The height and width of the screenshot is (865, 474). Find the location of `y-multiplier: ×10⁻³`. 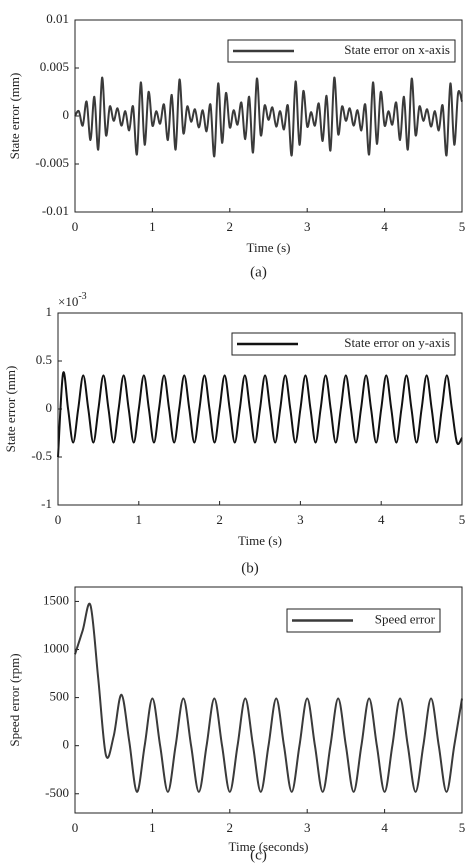

y-multiplier: ×10⁻³ is located at coordinates (72, 300).